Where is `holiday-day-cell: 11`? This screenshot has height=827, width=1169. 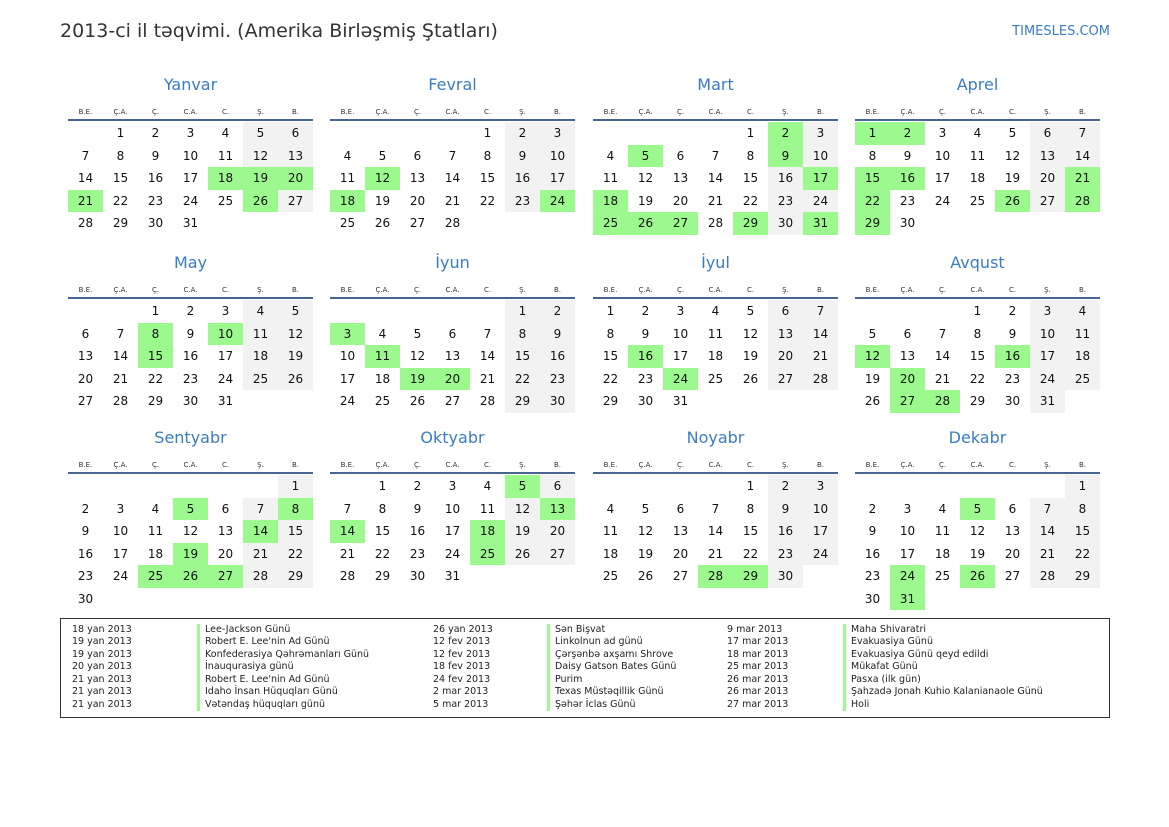
holiday-day-cell: 11 is located at coordinates (382, 356).